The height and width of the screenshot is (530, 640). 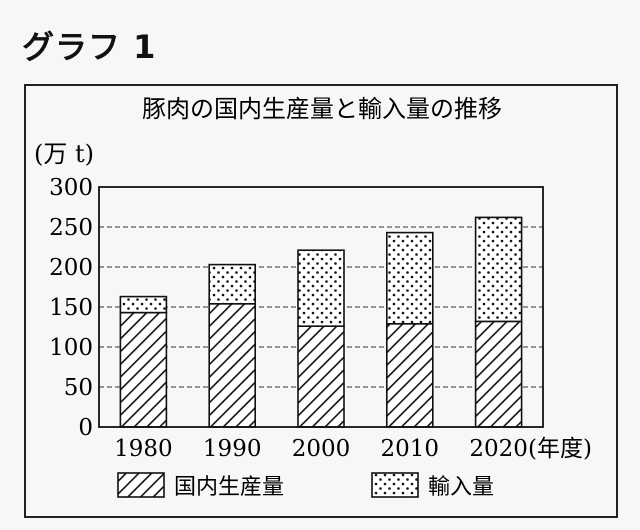 What do you see at coordinates (85, 428) in the screenshot?
I see `y-tick-label: 0` at bounding box center [85, 428].